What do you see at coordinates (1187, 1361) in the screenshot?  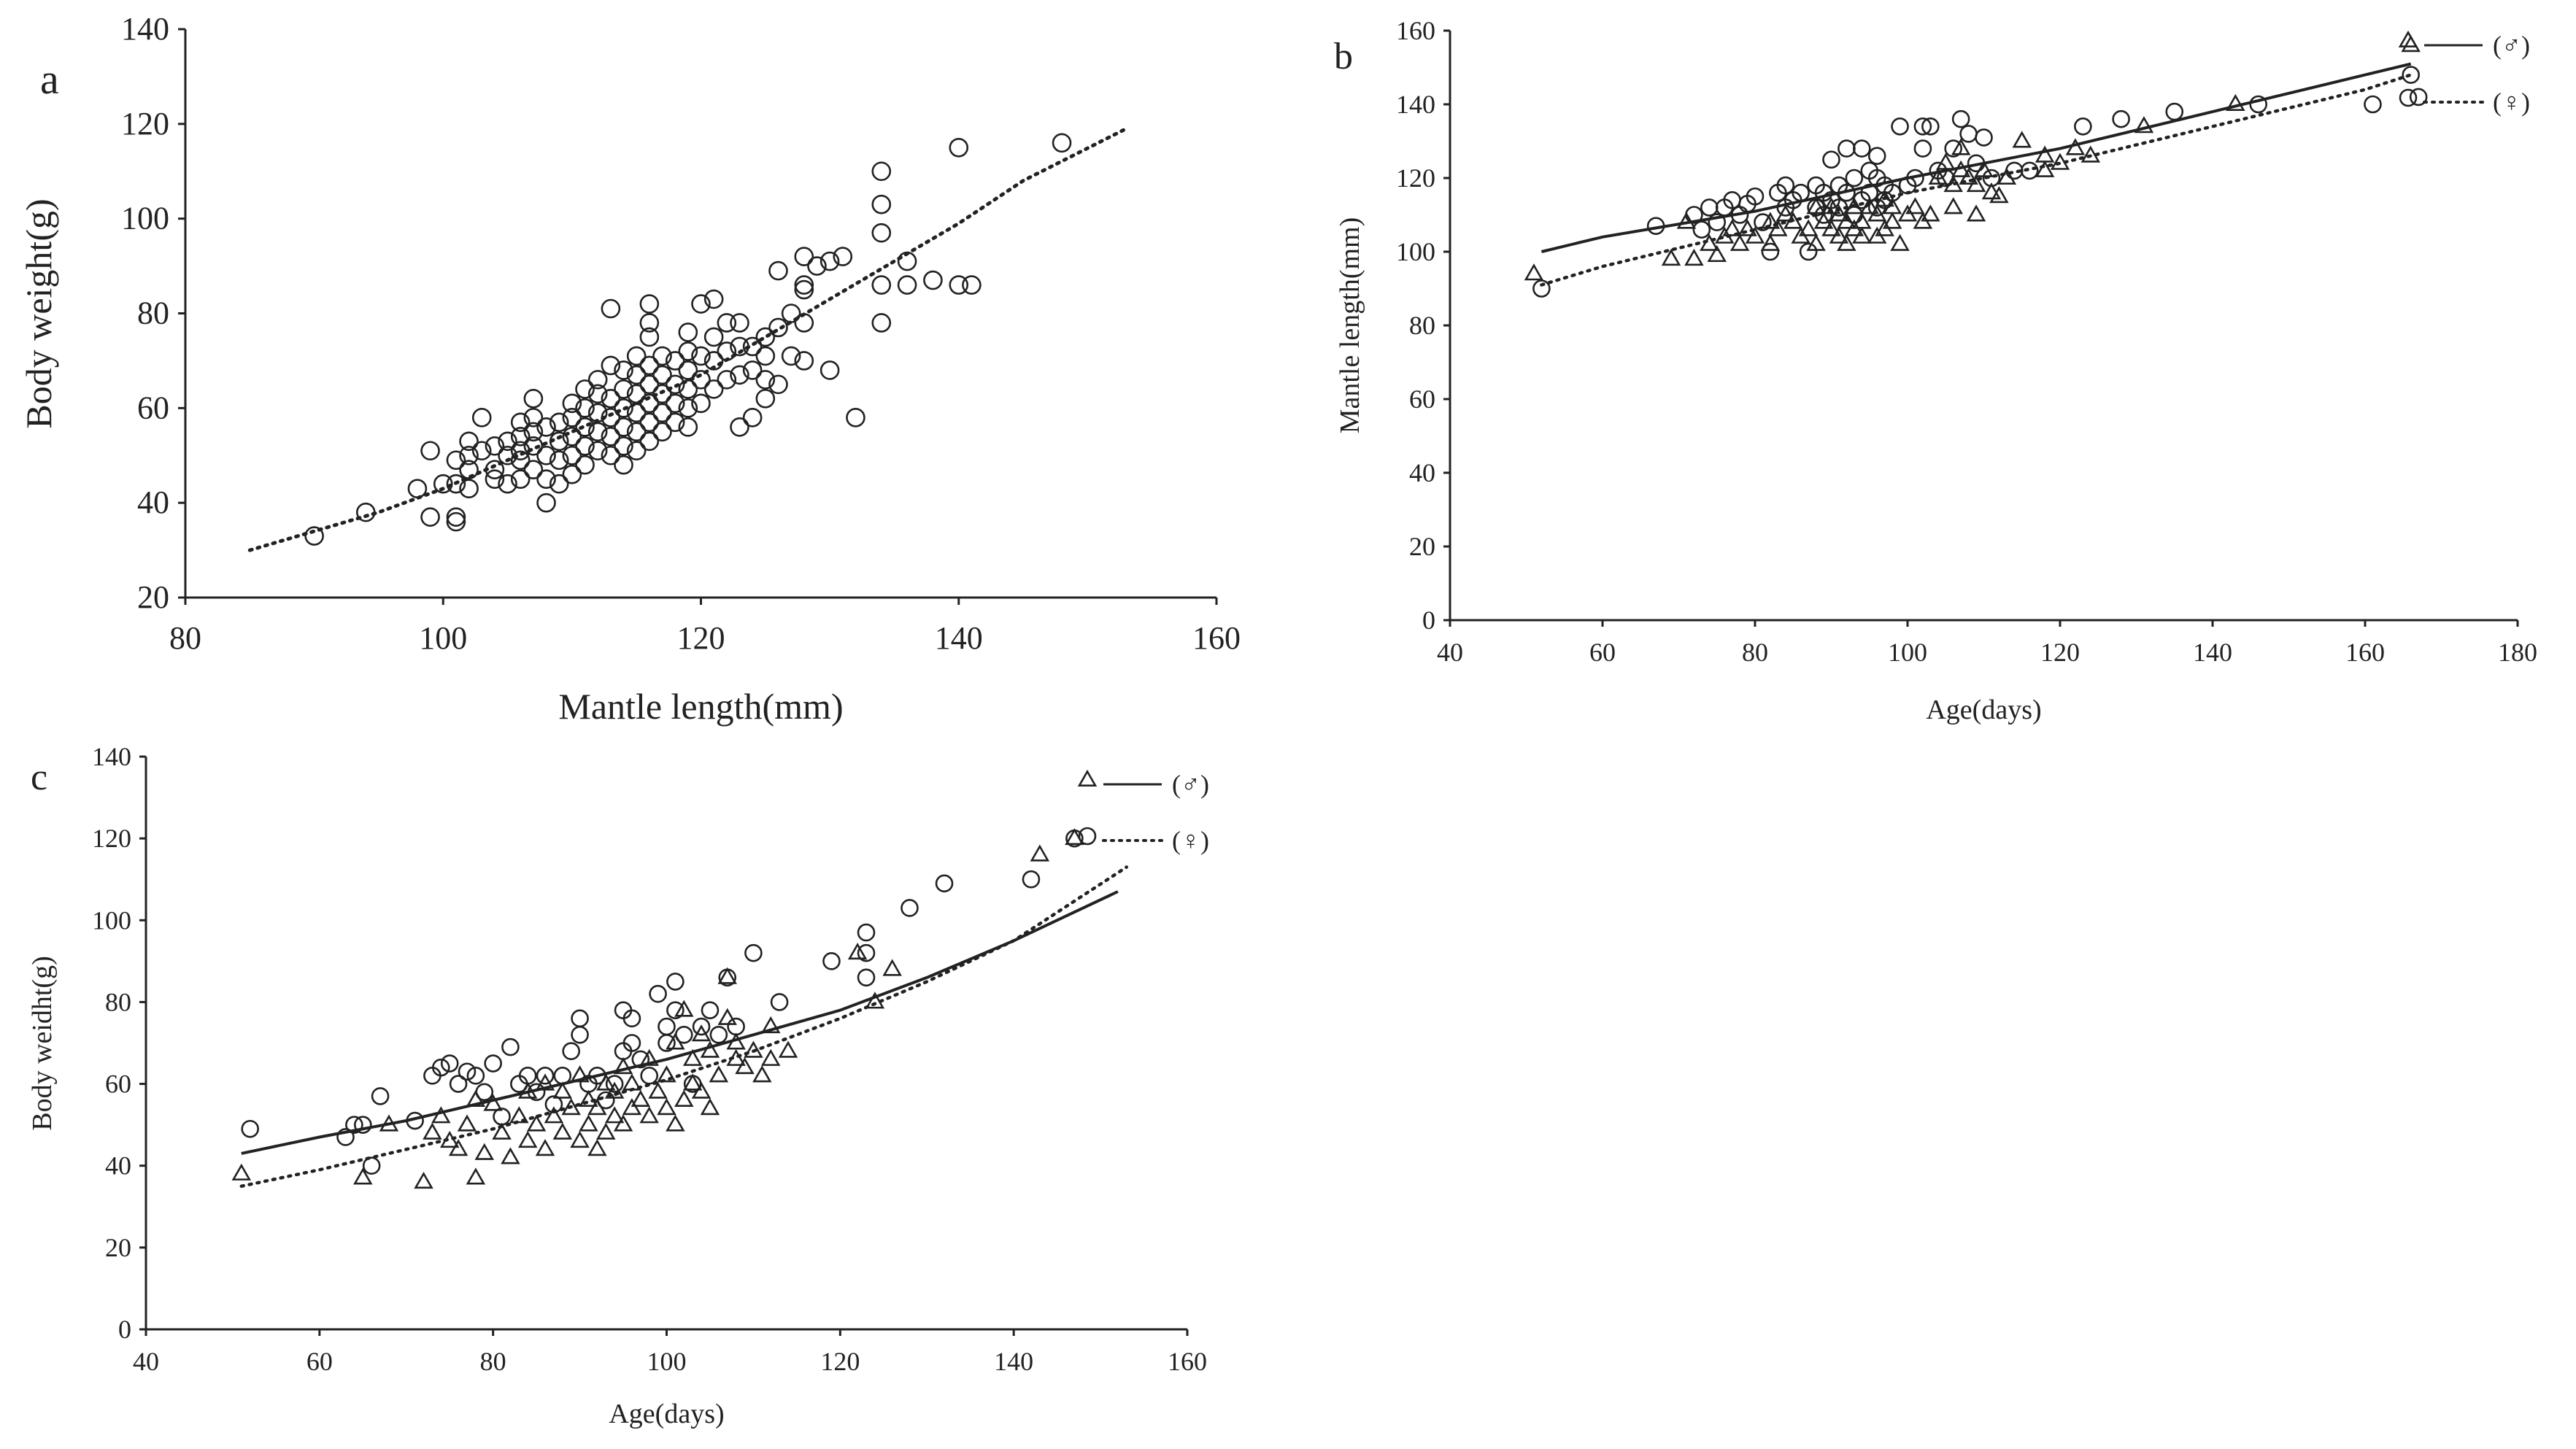 I see `x-tick-label: 160` at bounding box center [1187, 1361].